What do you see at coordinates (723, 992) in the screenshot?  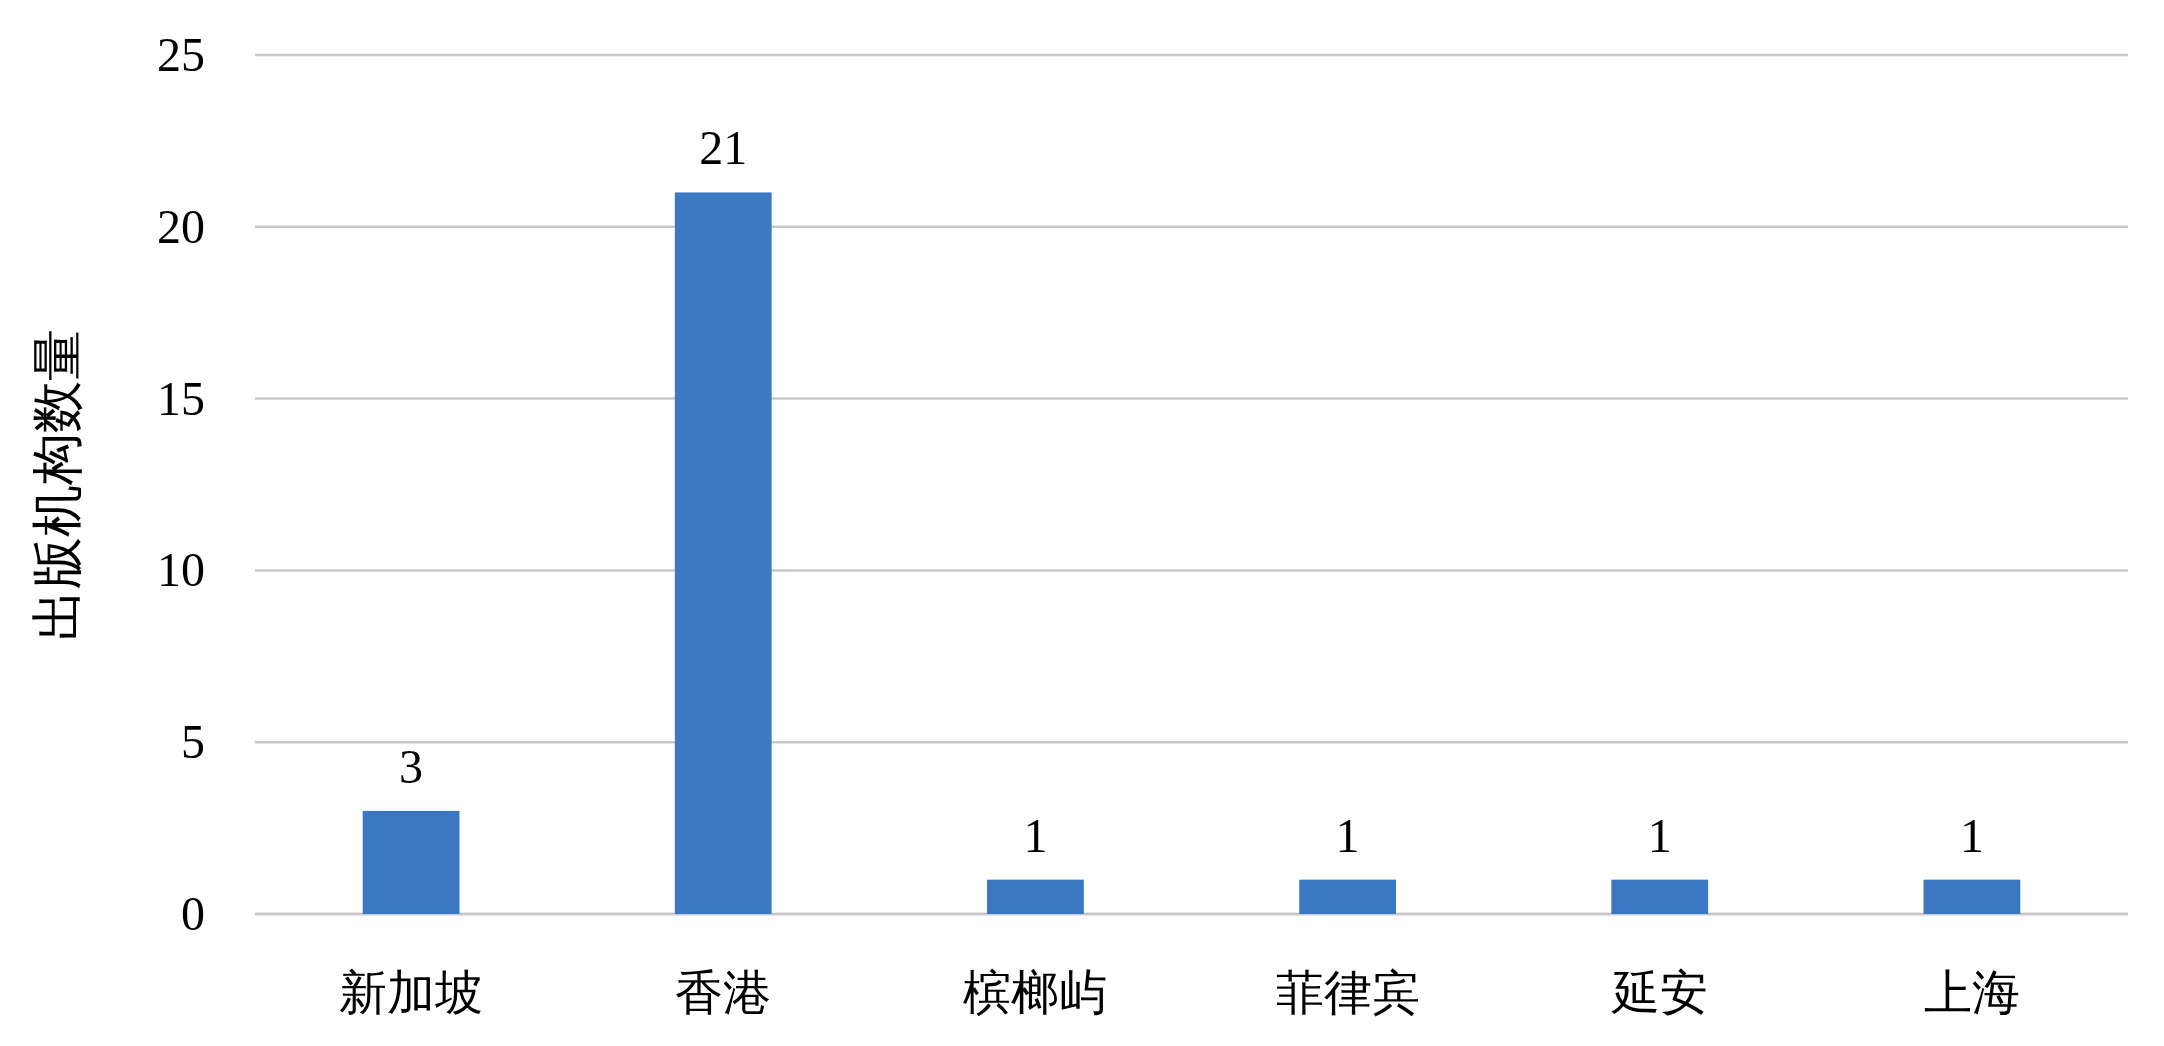 I see `x-tick-label: 香港` at bounding box center [723, 992].